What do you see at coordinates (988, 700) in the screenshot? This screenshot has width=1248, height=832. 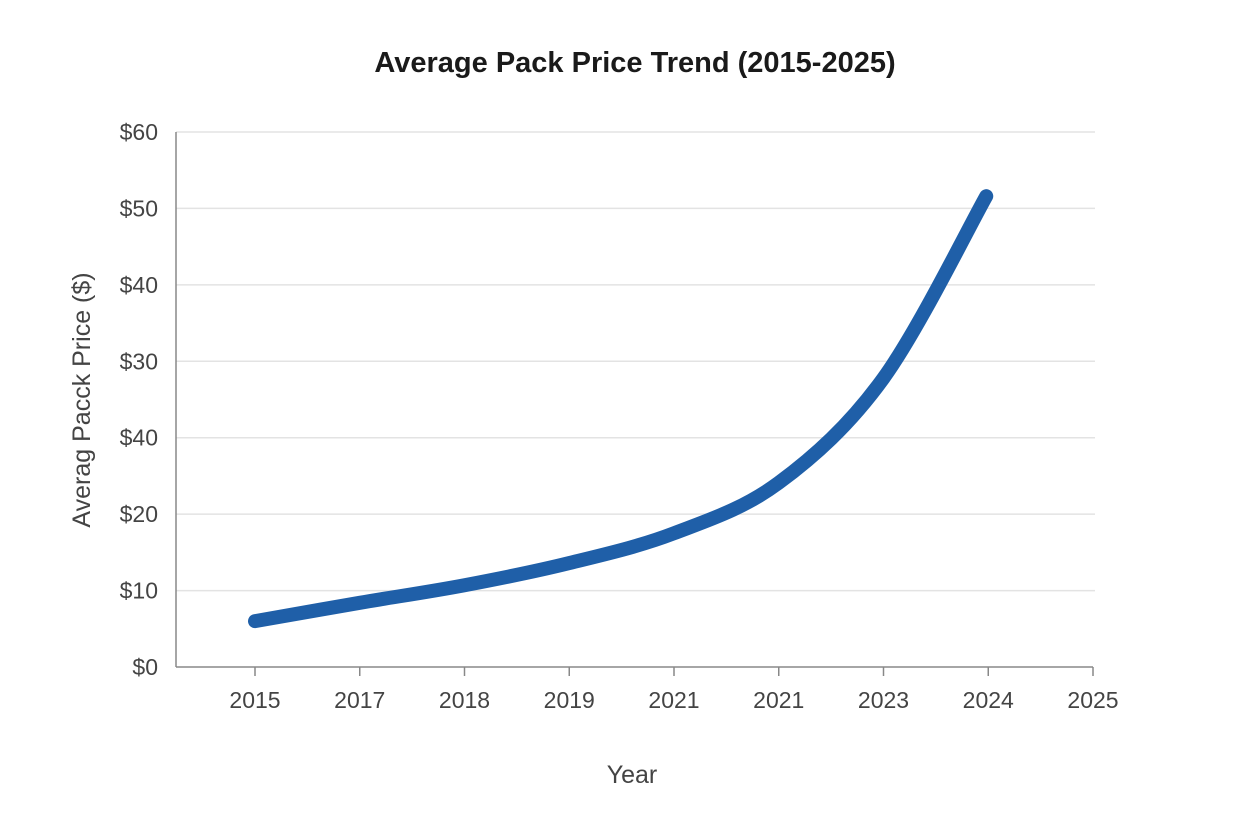 I see `x-tick-label: 2024` at bounding box center [988, 700].